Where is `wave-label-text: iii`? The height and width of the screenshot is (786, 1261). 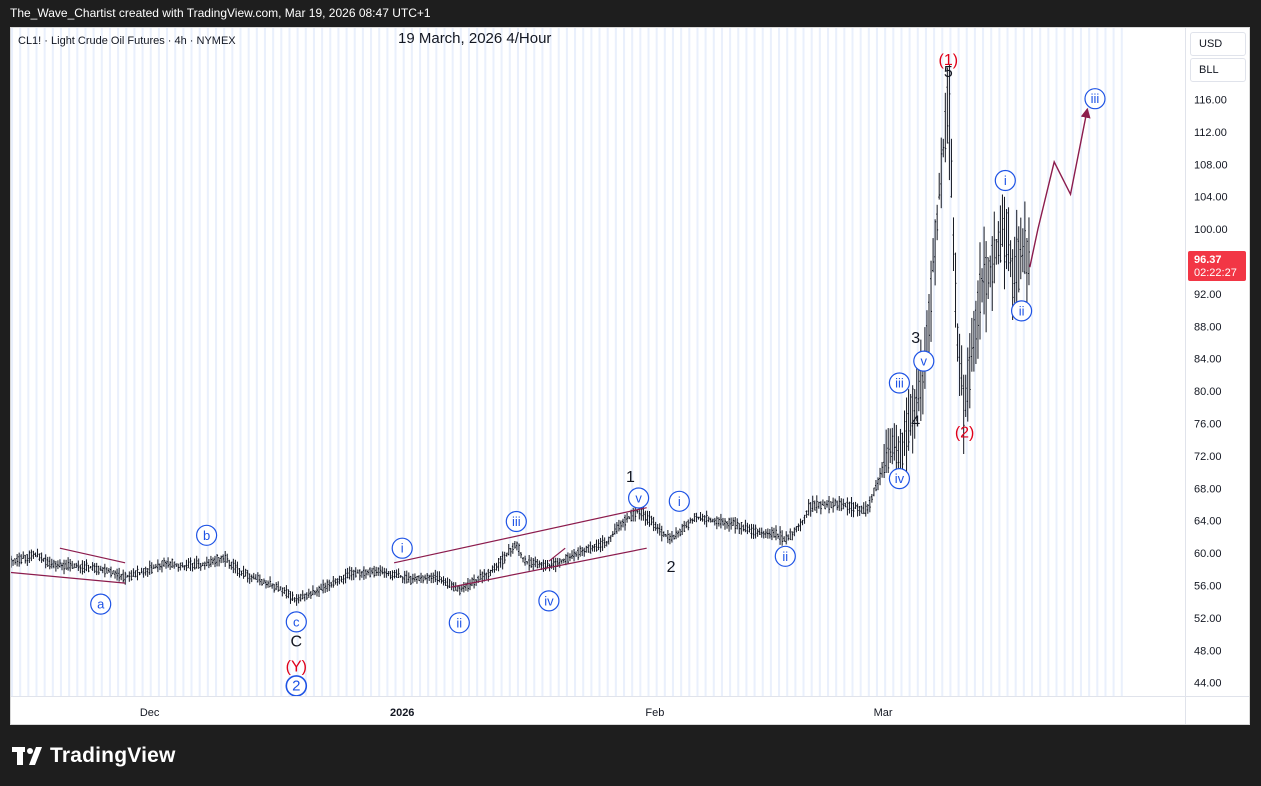 wave-label-text: iii is located at coordinates (899, 383).